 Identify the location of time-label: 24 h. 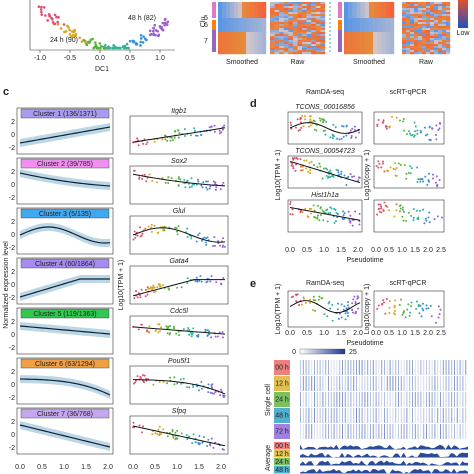
(282, 399).